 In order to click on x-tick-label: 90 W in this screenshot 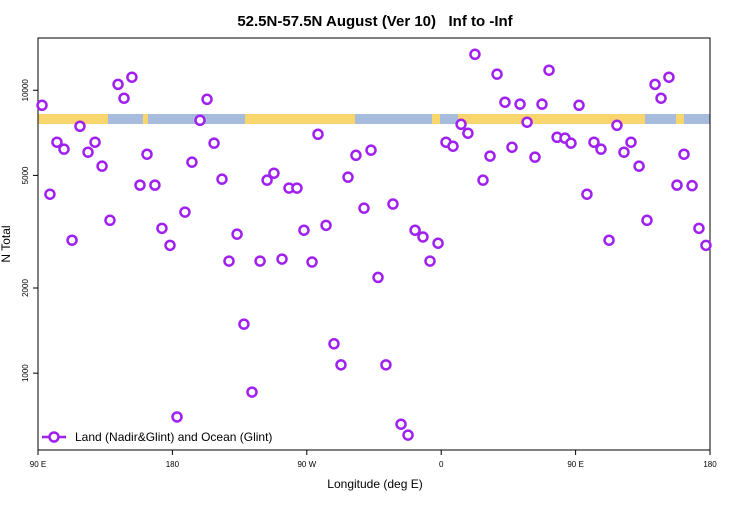, I will do `click(306, 464)`.